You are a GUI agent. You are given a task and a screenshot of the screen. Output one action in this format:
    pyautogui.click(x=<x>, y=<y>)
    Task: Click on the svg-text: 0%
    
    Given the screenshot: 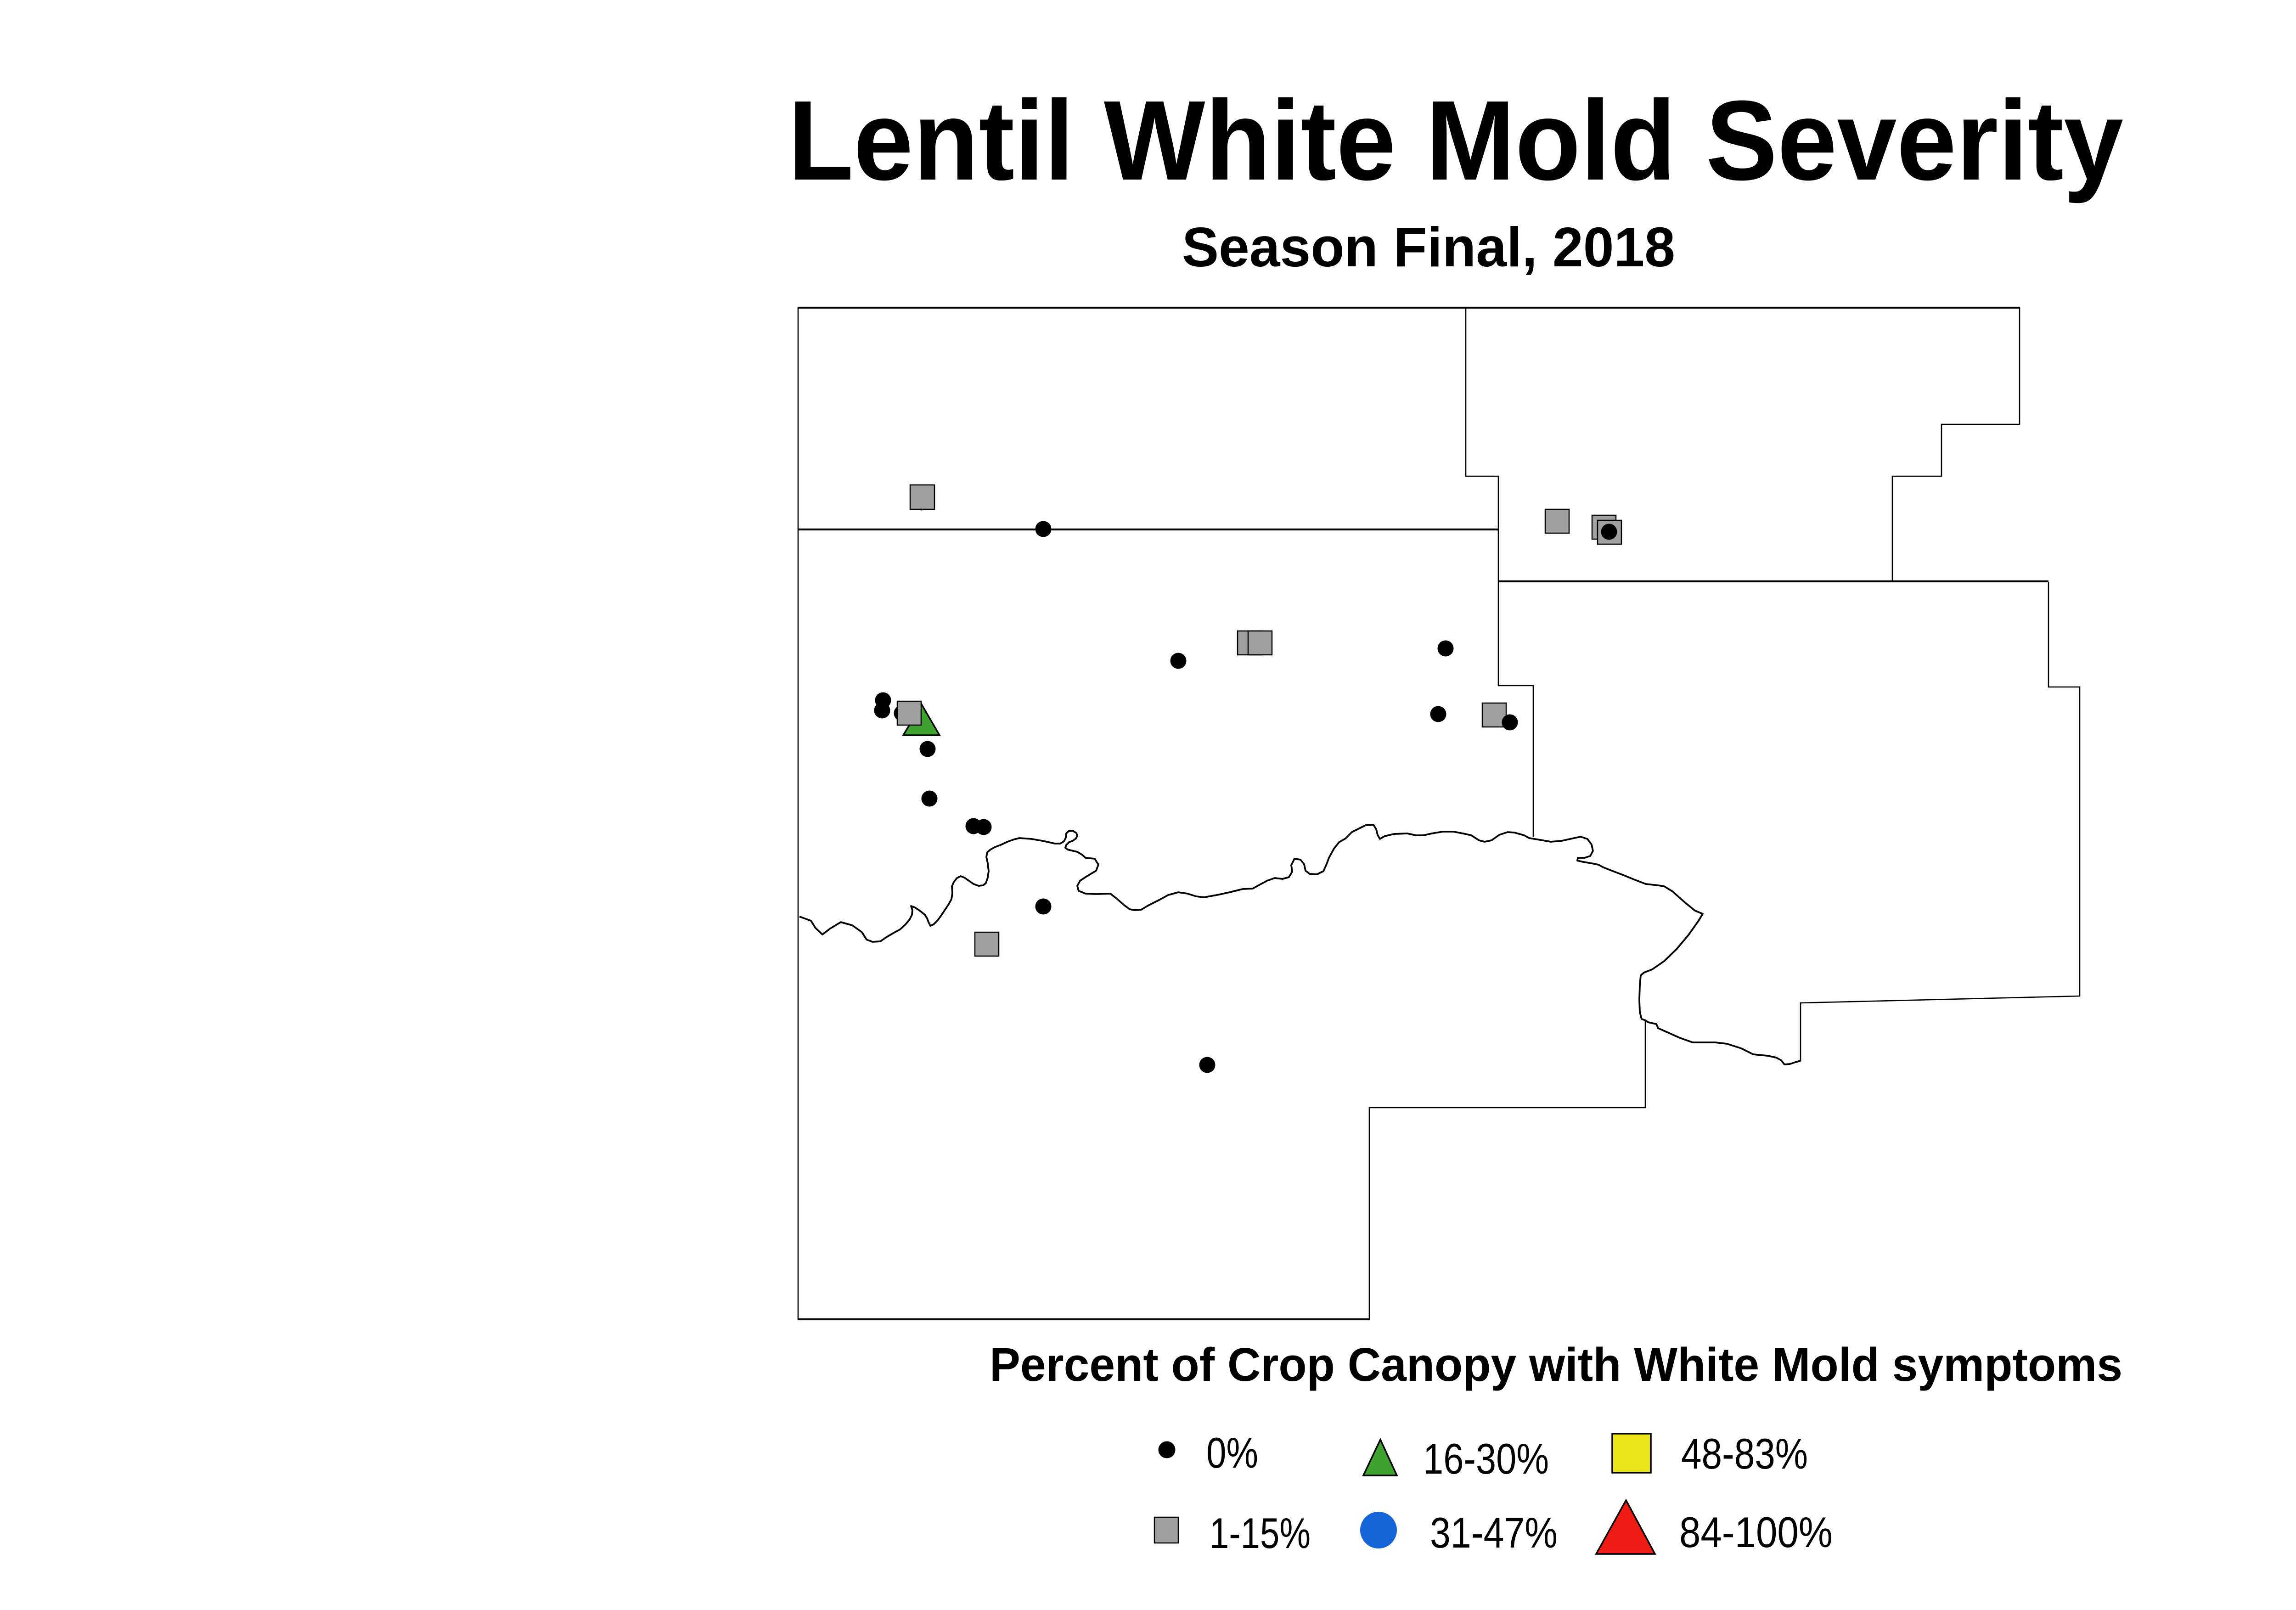 What is the action you would take?
    pyautogui.click(x=1232, y=1453)
    